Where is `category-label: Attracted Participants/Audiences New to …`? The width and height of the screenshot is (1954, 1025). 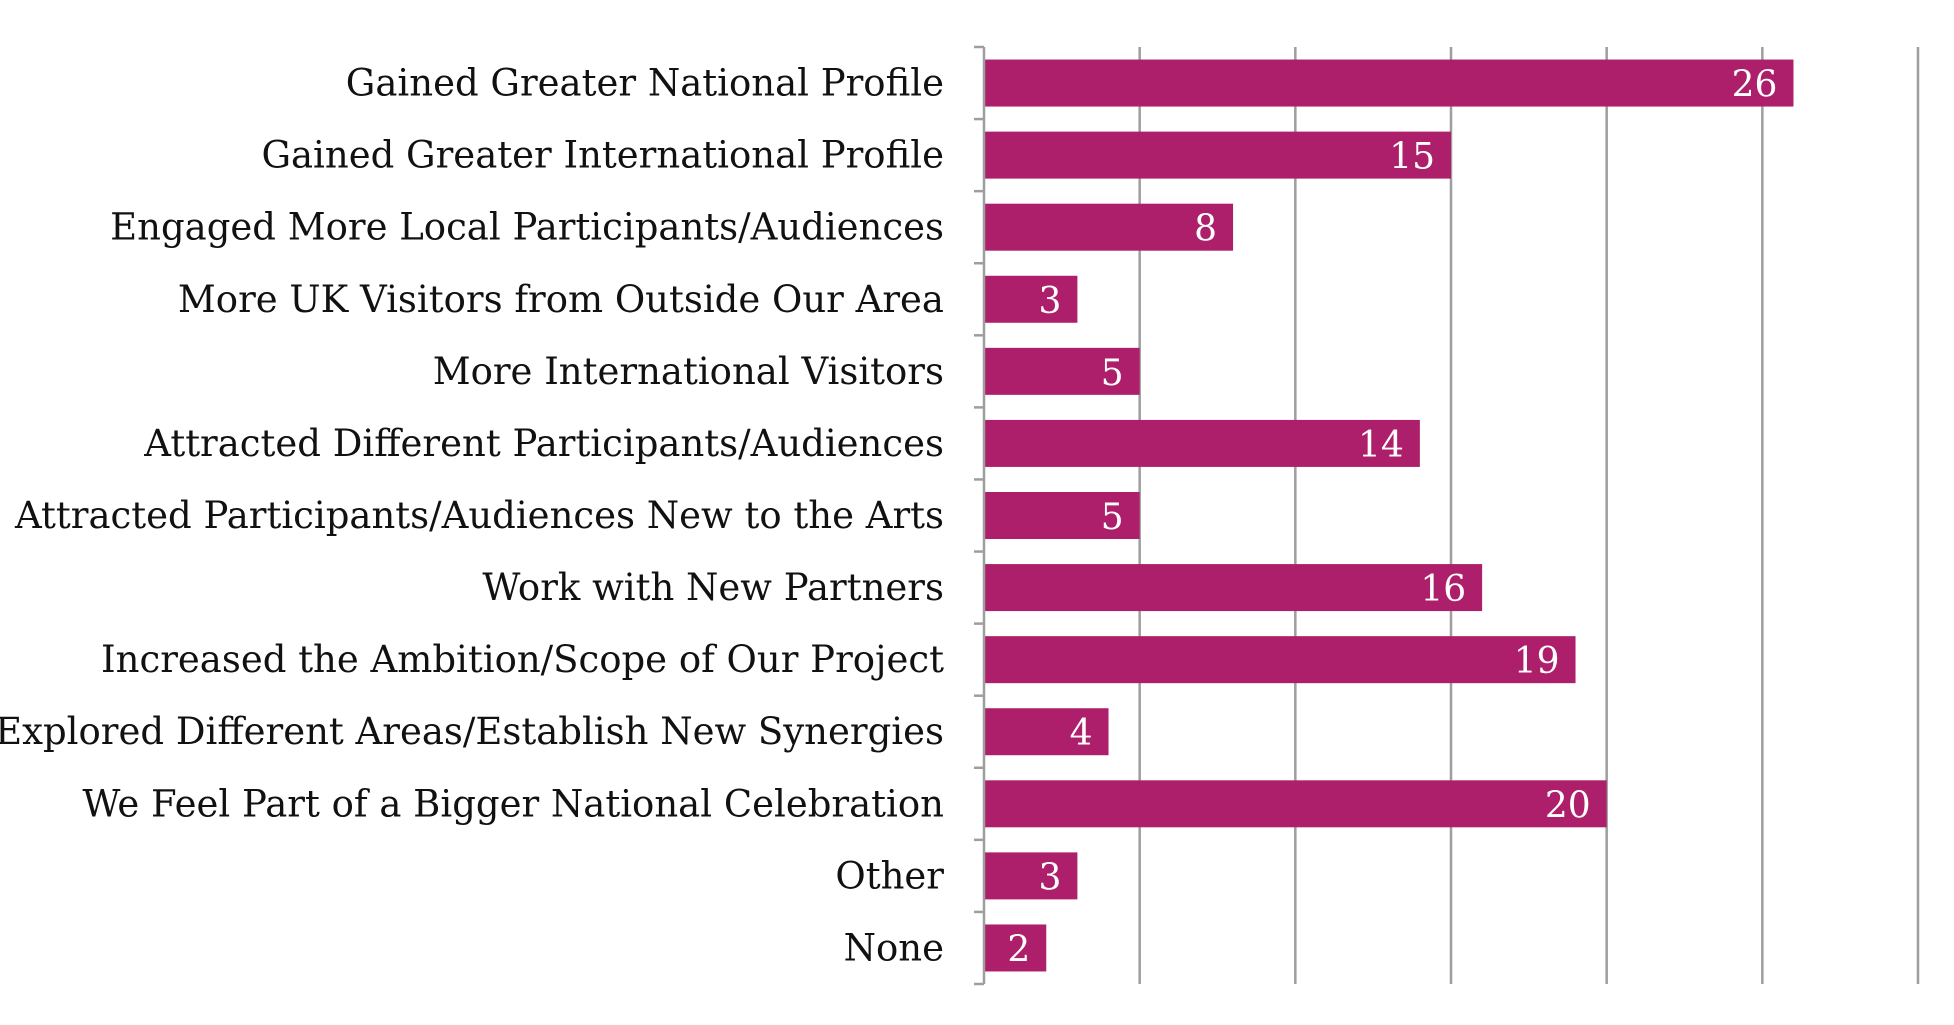
category-label: Attracted Participants/Audiences New to … is located at coordinates (479, 515).